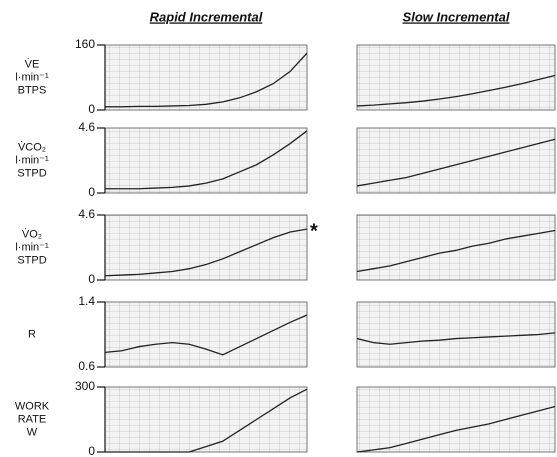 The height and width of the screenshot is (457, 557). Describe the element at coordinates (456, 16) in the screenshot. I see `column-title: Slow Incremental` at that location.